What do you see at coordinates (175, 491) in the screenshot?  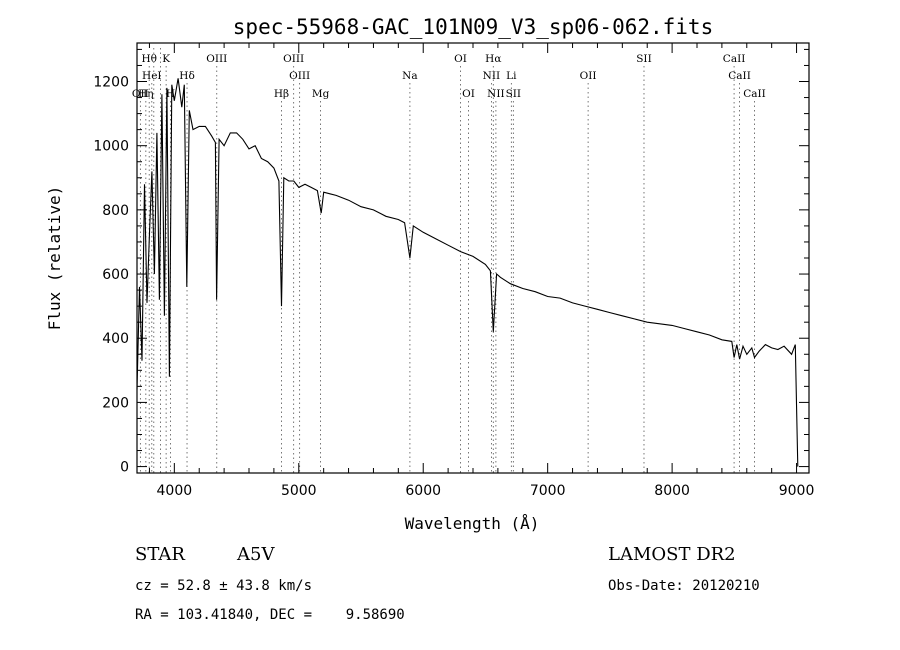 I see `x-tick-label: 4000` at bounding box center [175, 491].